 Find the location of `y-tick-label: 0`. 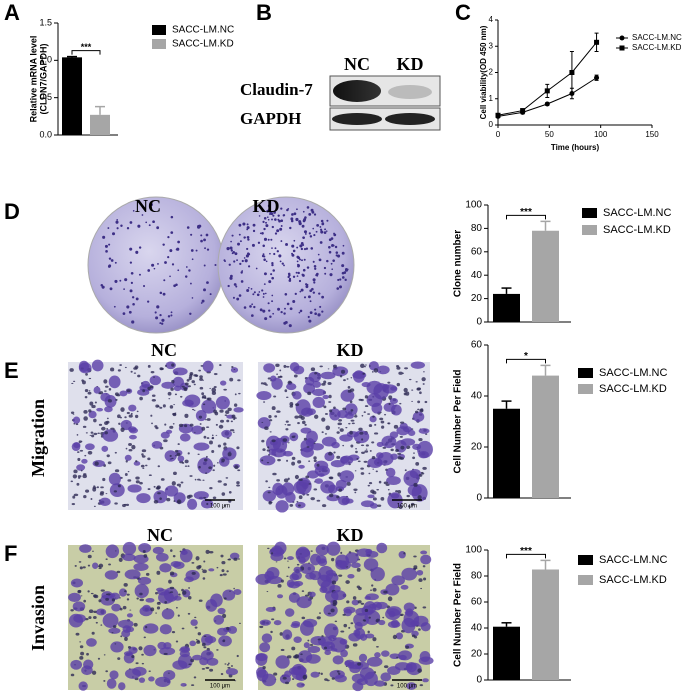

y-tick-label: 0 is located at coordinates (479, 498).